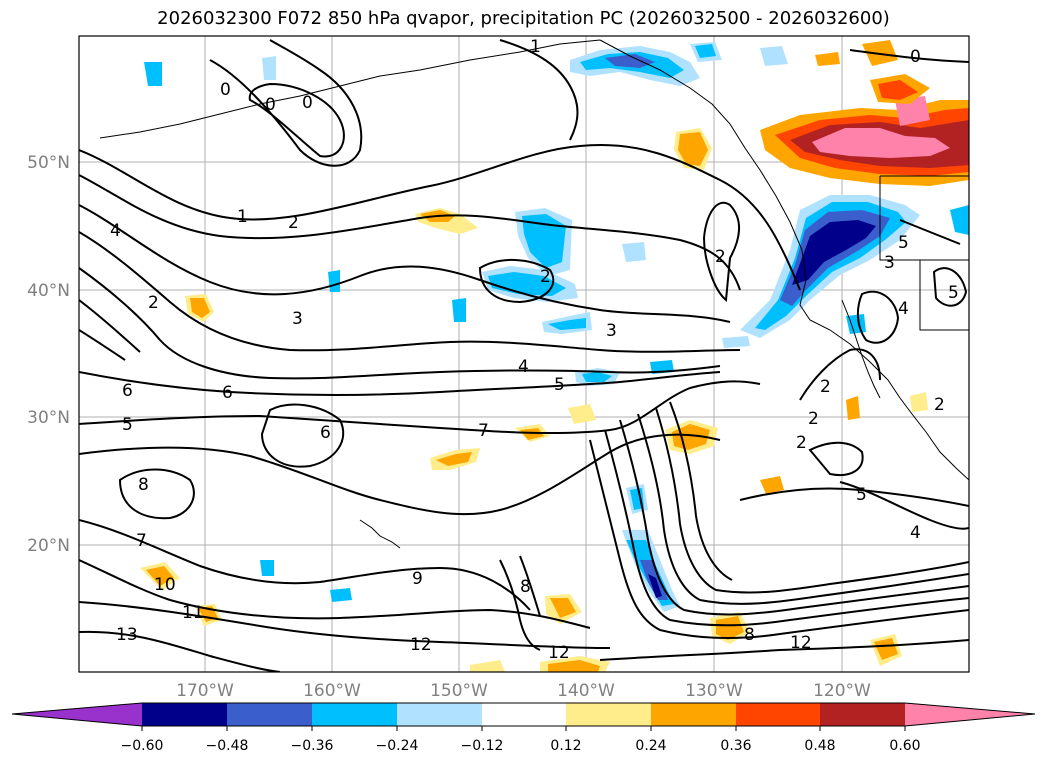  Describe the element at coordinates (842, 691) in the screenshot. I see `lon-label-120w: 120°W` at that location.